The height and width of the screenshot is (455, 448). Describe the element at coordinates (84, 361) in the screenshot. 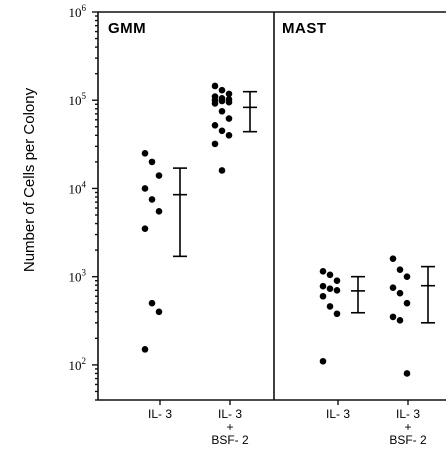

I see `y-tick-label-exponent: 2` at that location.